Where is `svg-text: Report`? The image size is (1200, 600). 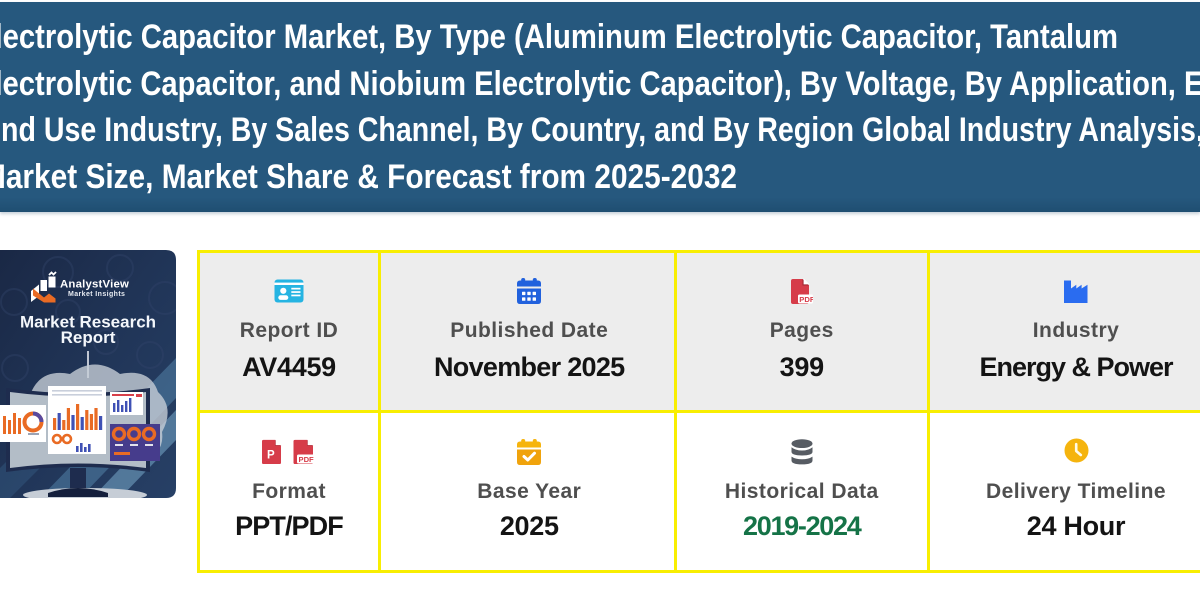
svg-text: Report is located at coordinates (88, 337).